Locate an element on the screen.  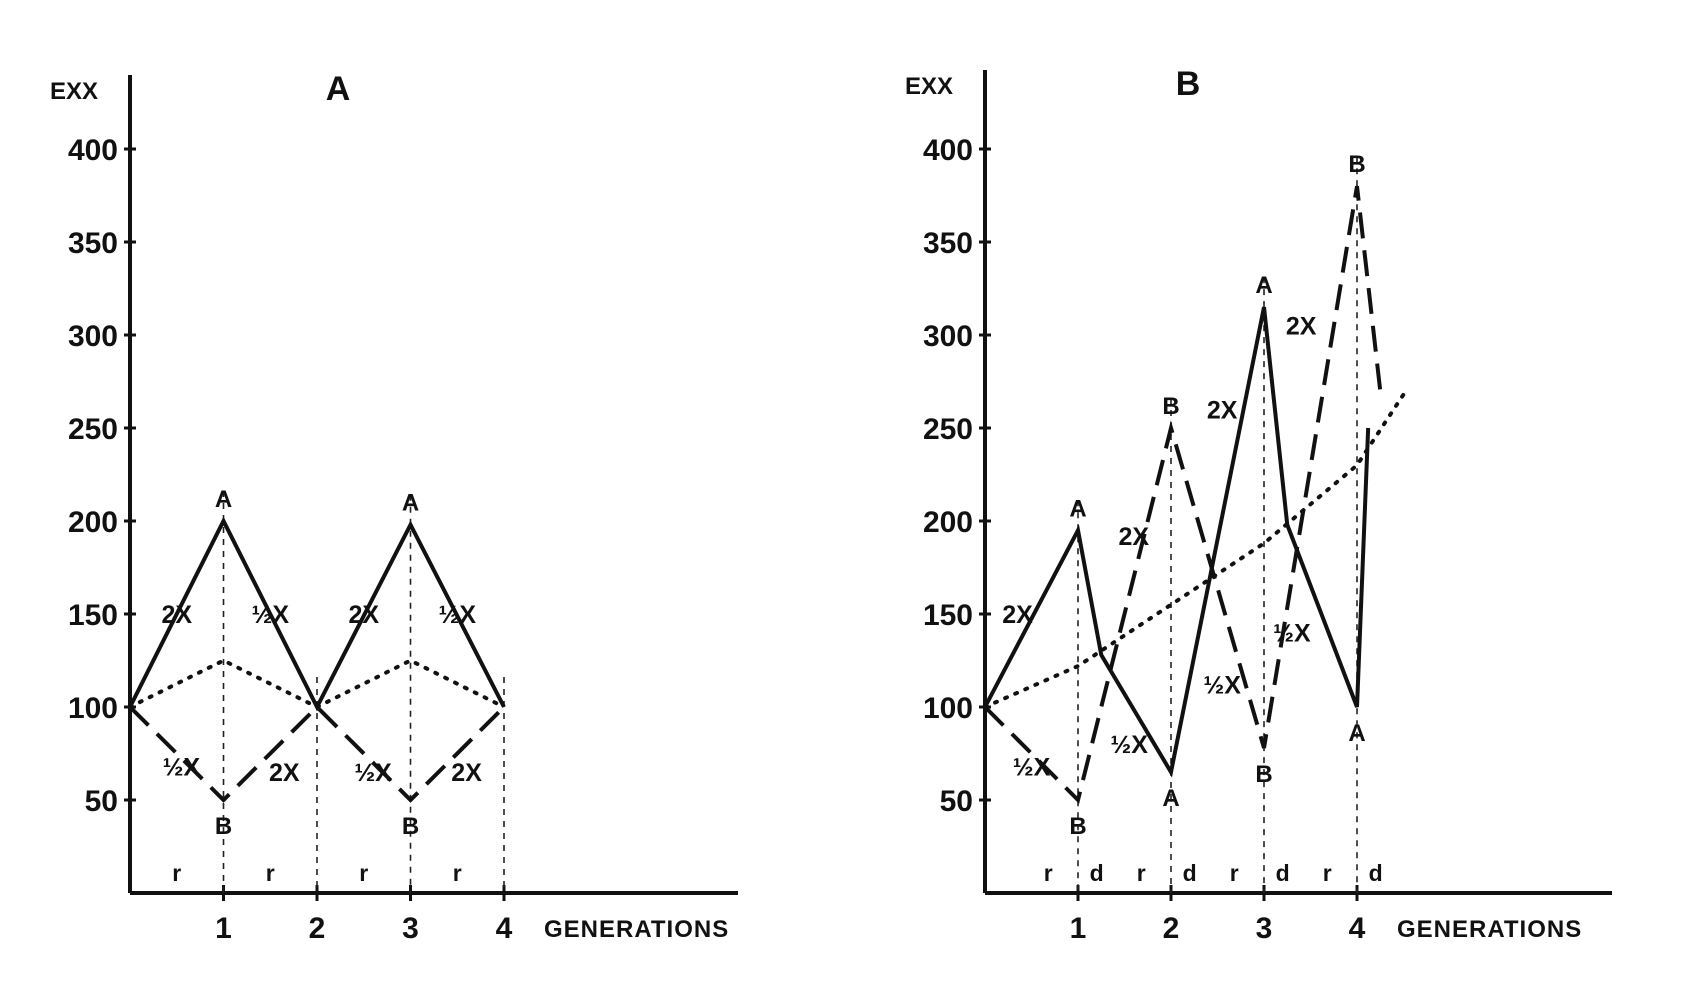
chart-title: A is located at coordinates (338, 89).